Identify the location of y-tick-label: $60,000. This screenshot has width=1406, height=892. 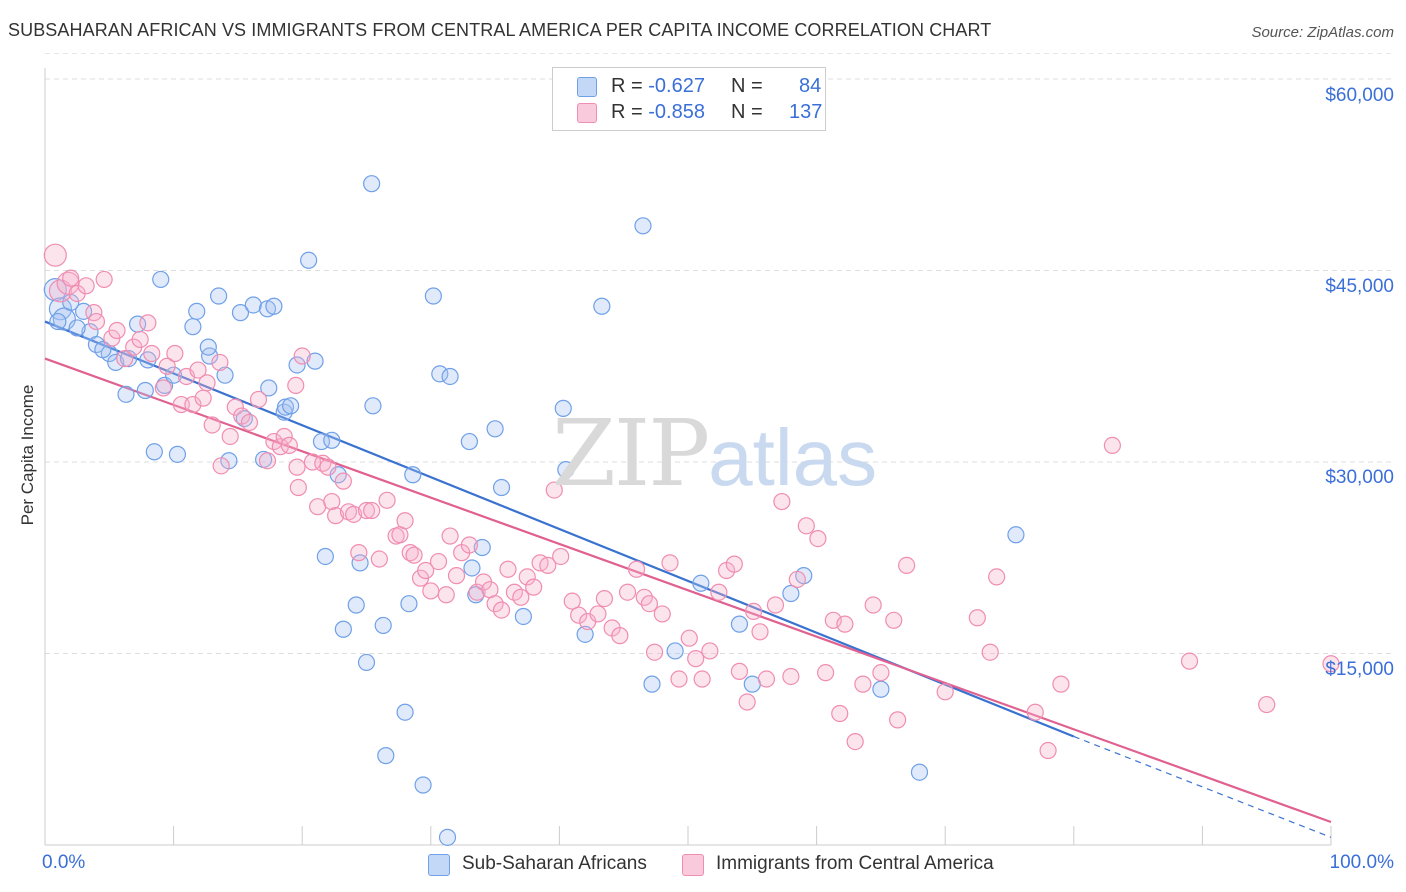
(1359, 95).